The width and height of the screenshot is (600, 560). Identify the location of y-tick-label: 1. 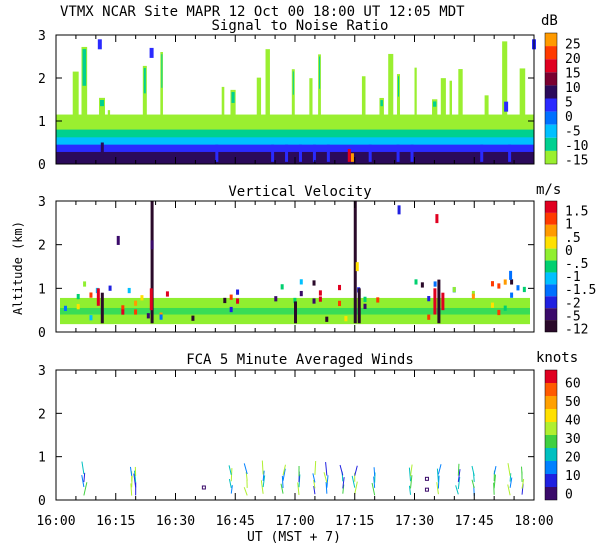
(42, 458).